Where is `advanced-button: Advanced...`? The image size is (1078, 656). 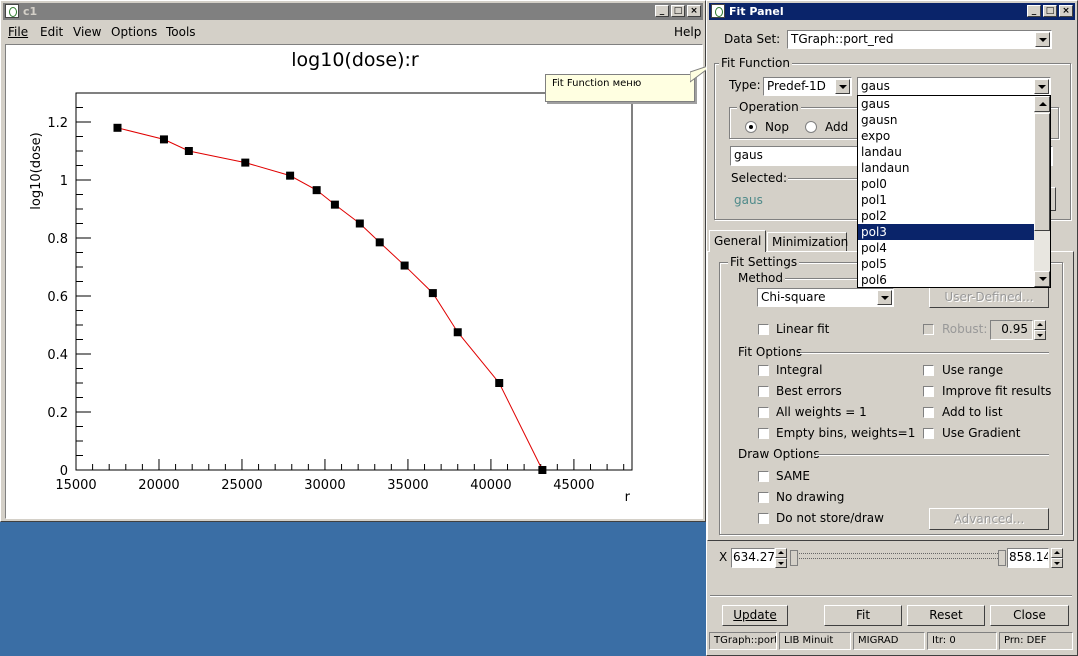
advanced-button: Advanced... is located at coordinates (989, 519).